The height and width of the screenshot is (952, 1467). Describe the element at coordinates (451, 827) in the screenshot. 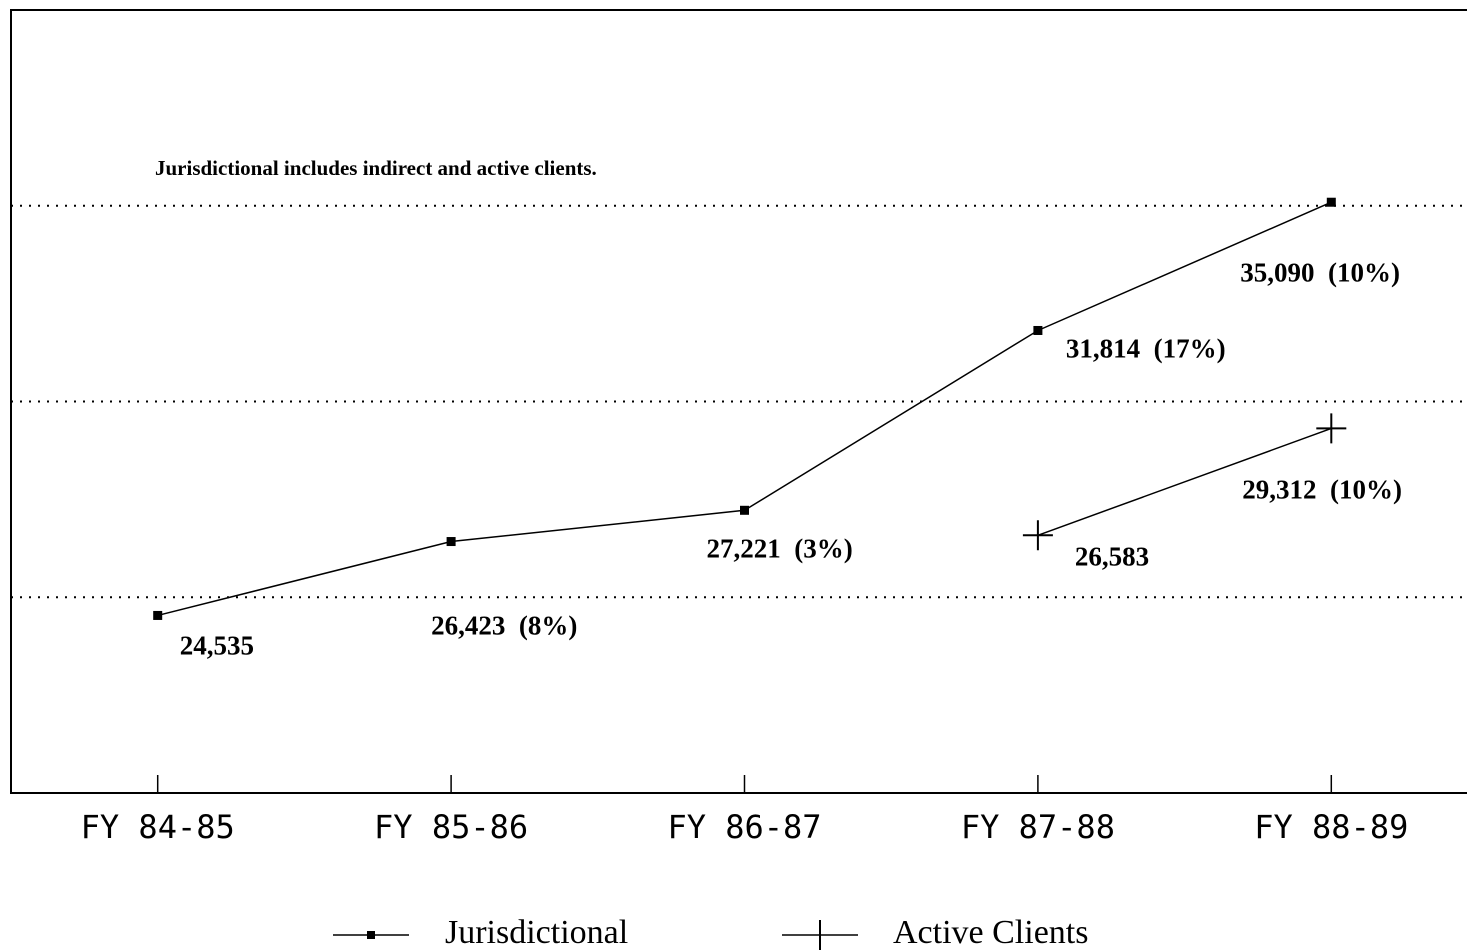

I see `x-tick-label: FY 85-86` at that location.